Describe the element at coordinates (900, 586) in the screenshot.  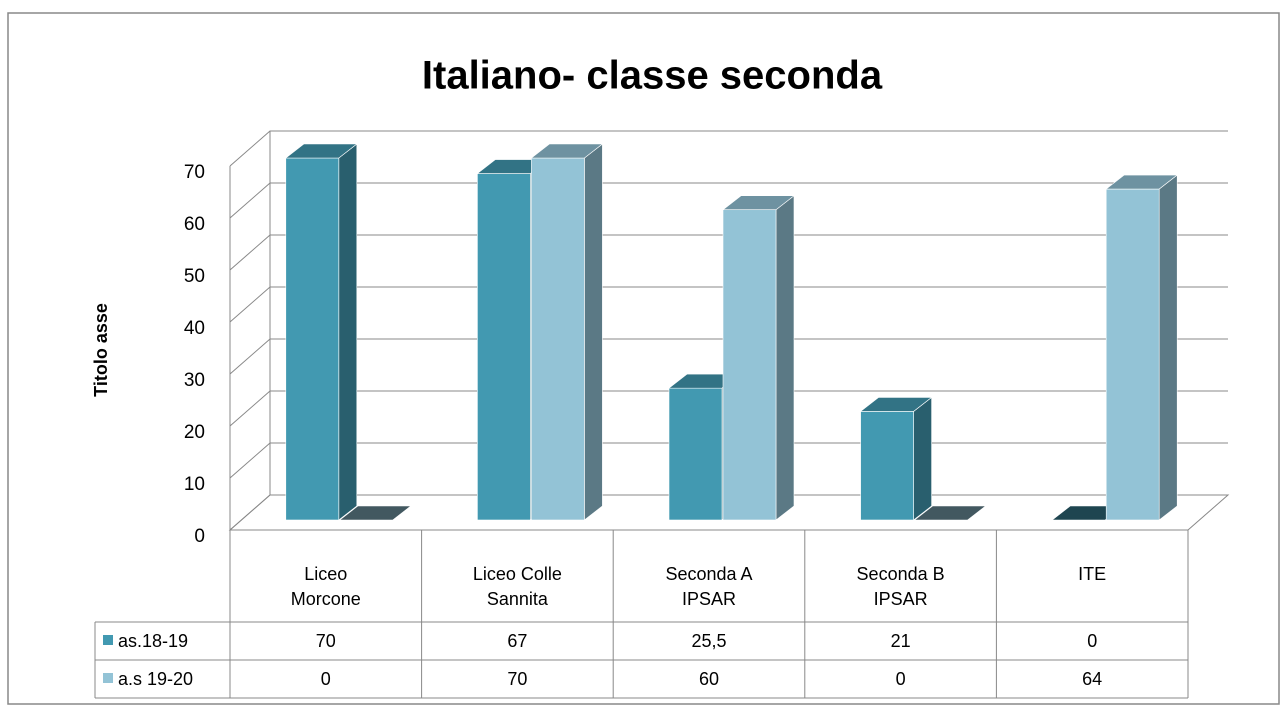
I see `category-label: Seconda B IPSAR` at that location.